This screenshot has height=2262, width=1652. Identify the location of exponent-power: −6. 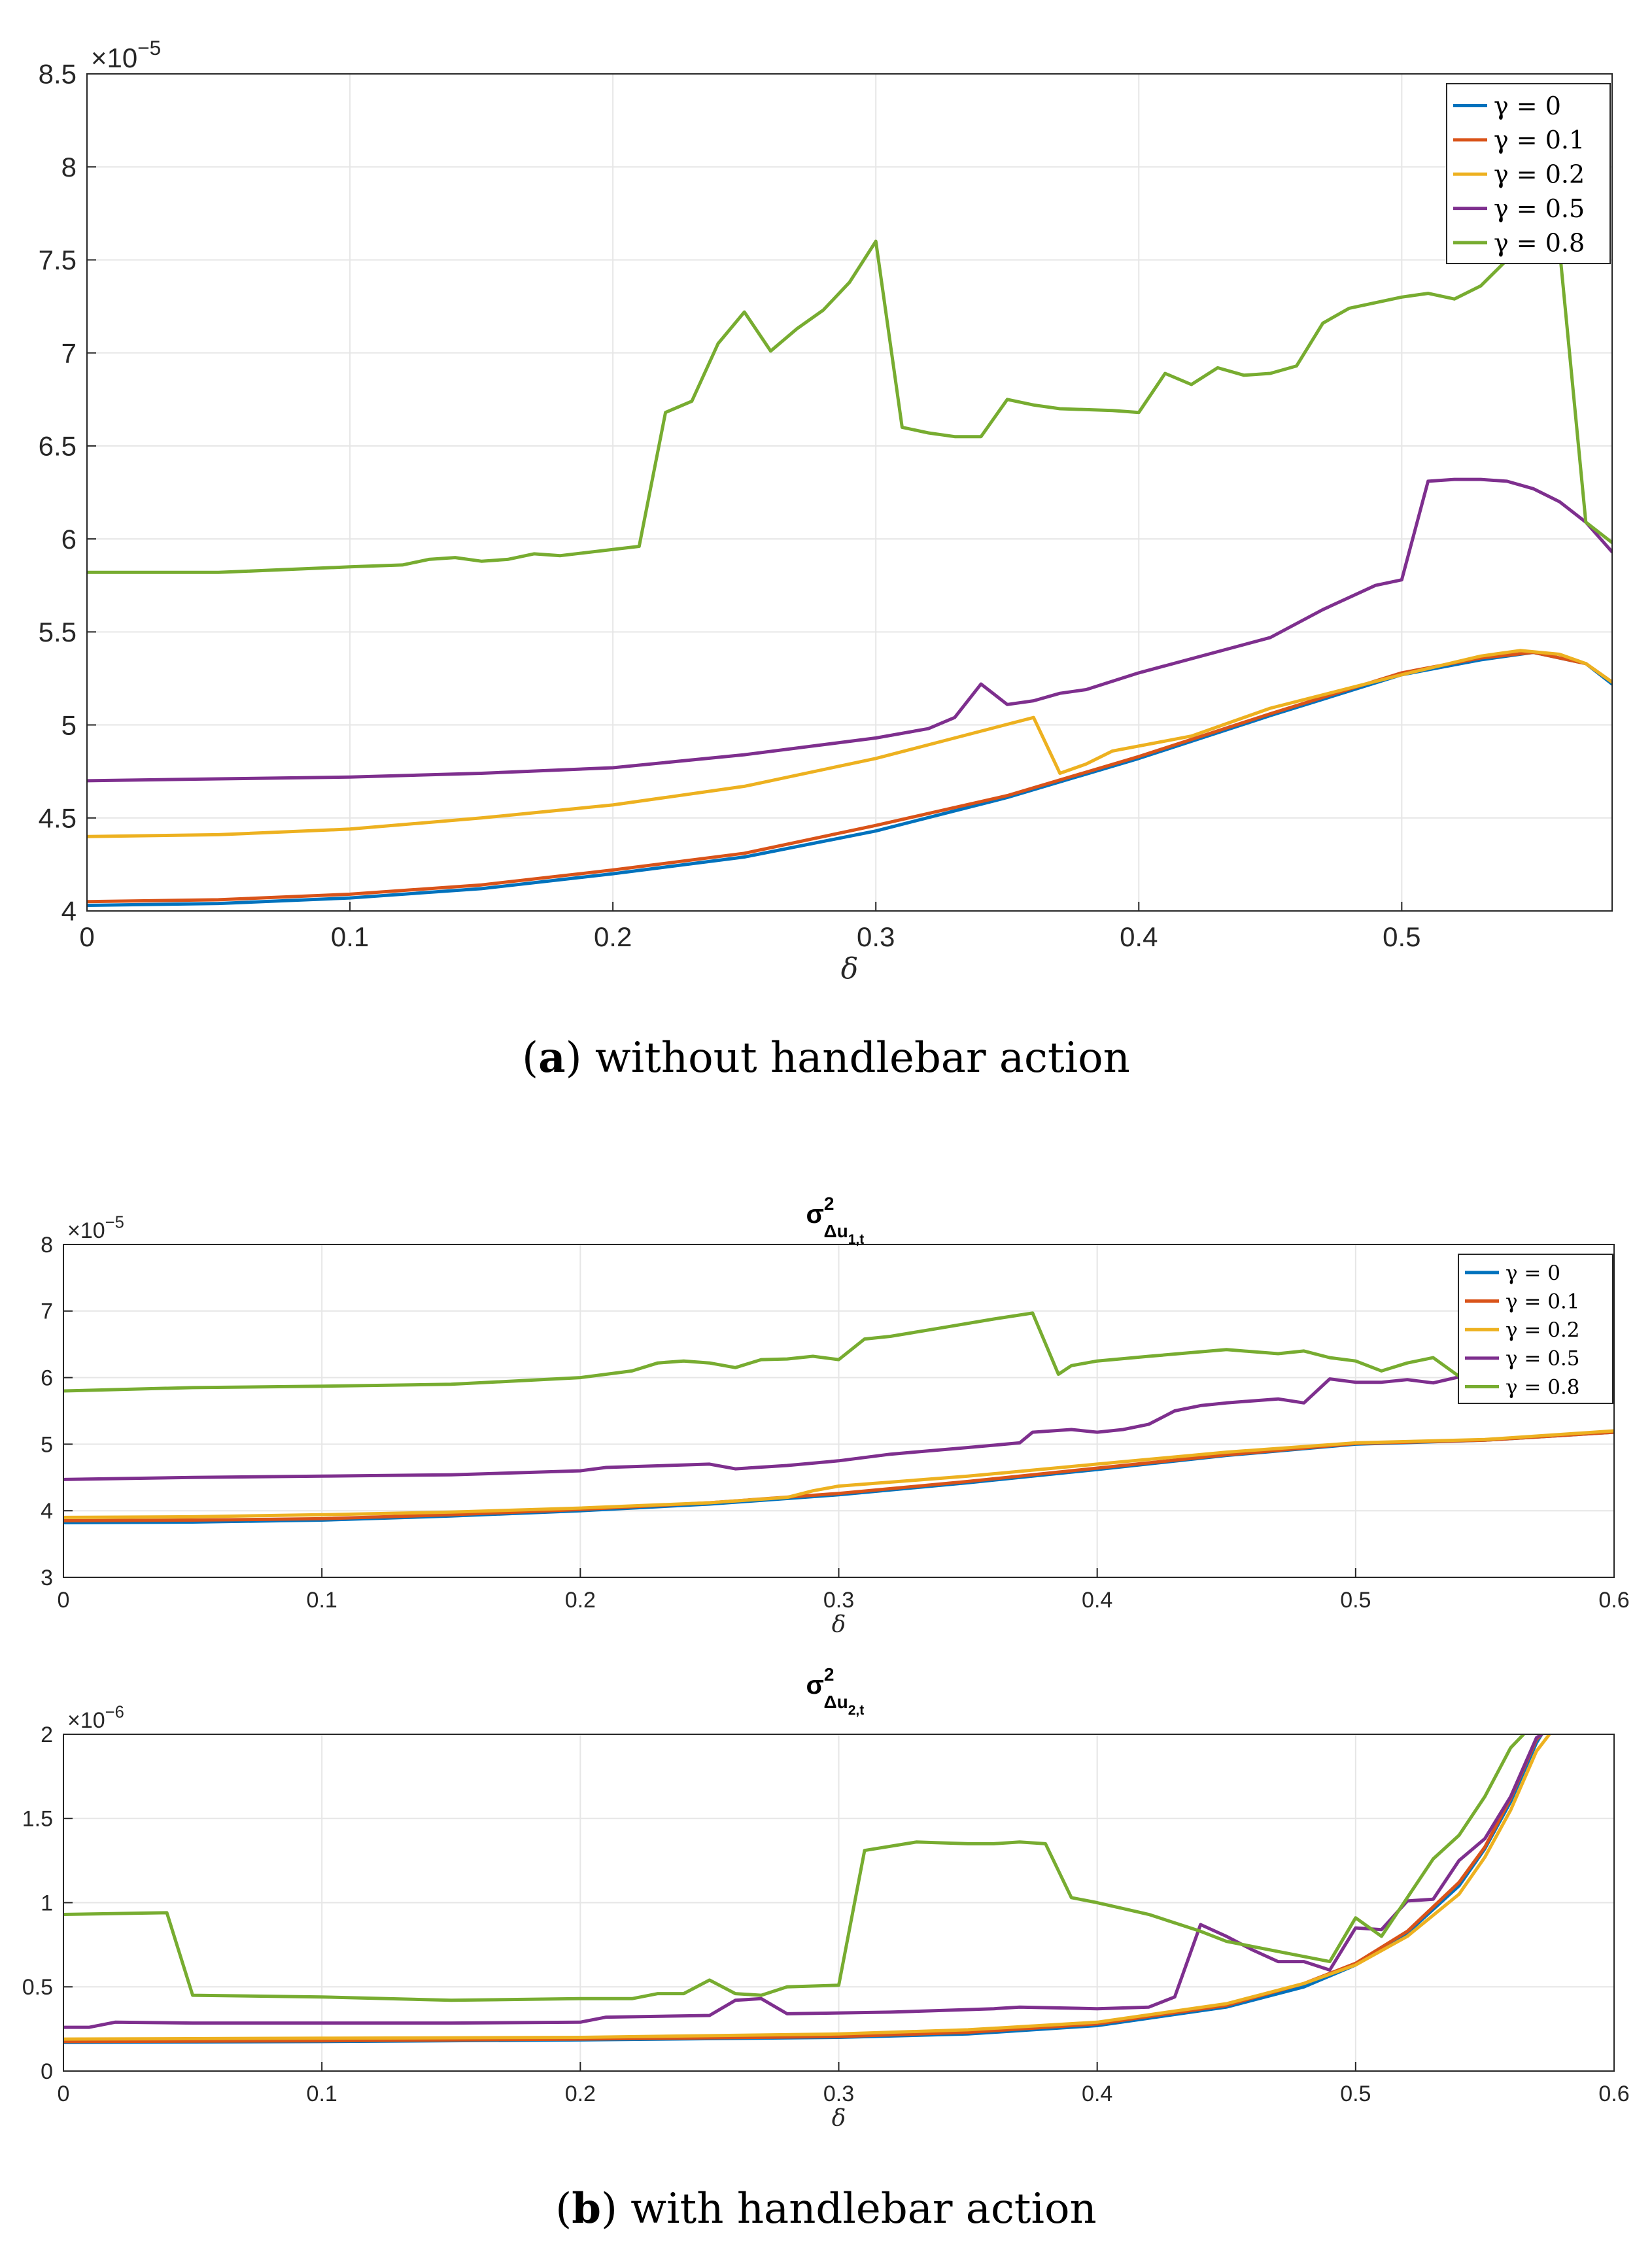
(114, 1713).